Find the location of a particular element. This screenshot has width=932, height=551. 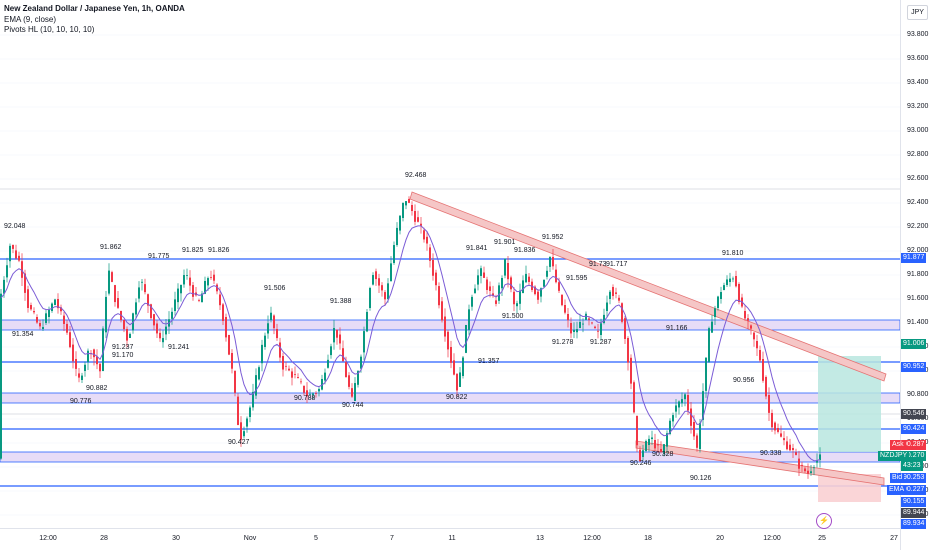

price-tick: 92.000 is located at coordinates (918, 250).